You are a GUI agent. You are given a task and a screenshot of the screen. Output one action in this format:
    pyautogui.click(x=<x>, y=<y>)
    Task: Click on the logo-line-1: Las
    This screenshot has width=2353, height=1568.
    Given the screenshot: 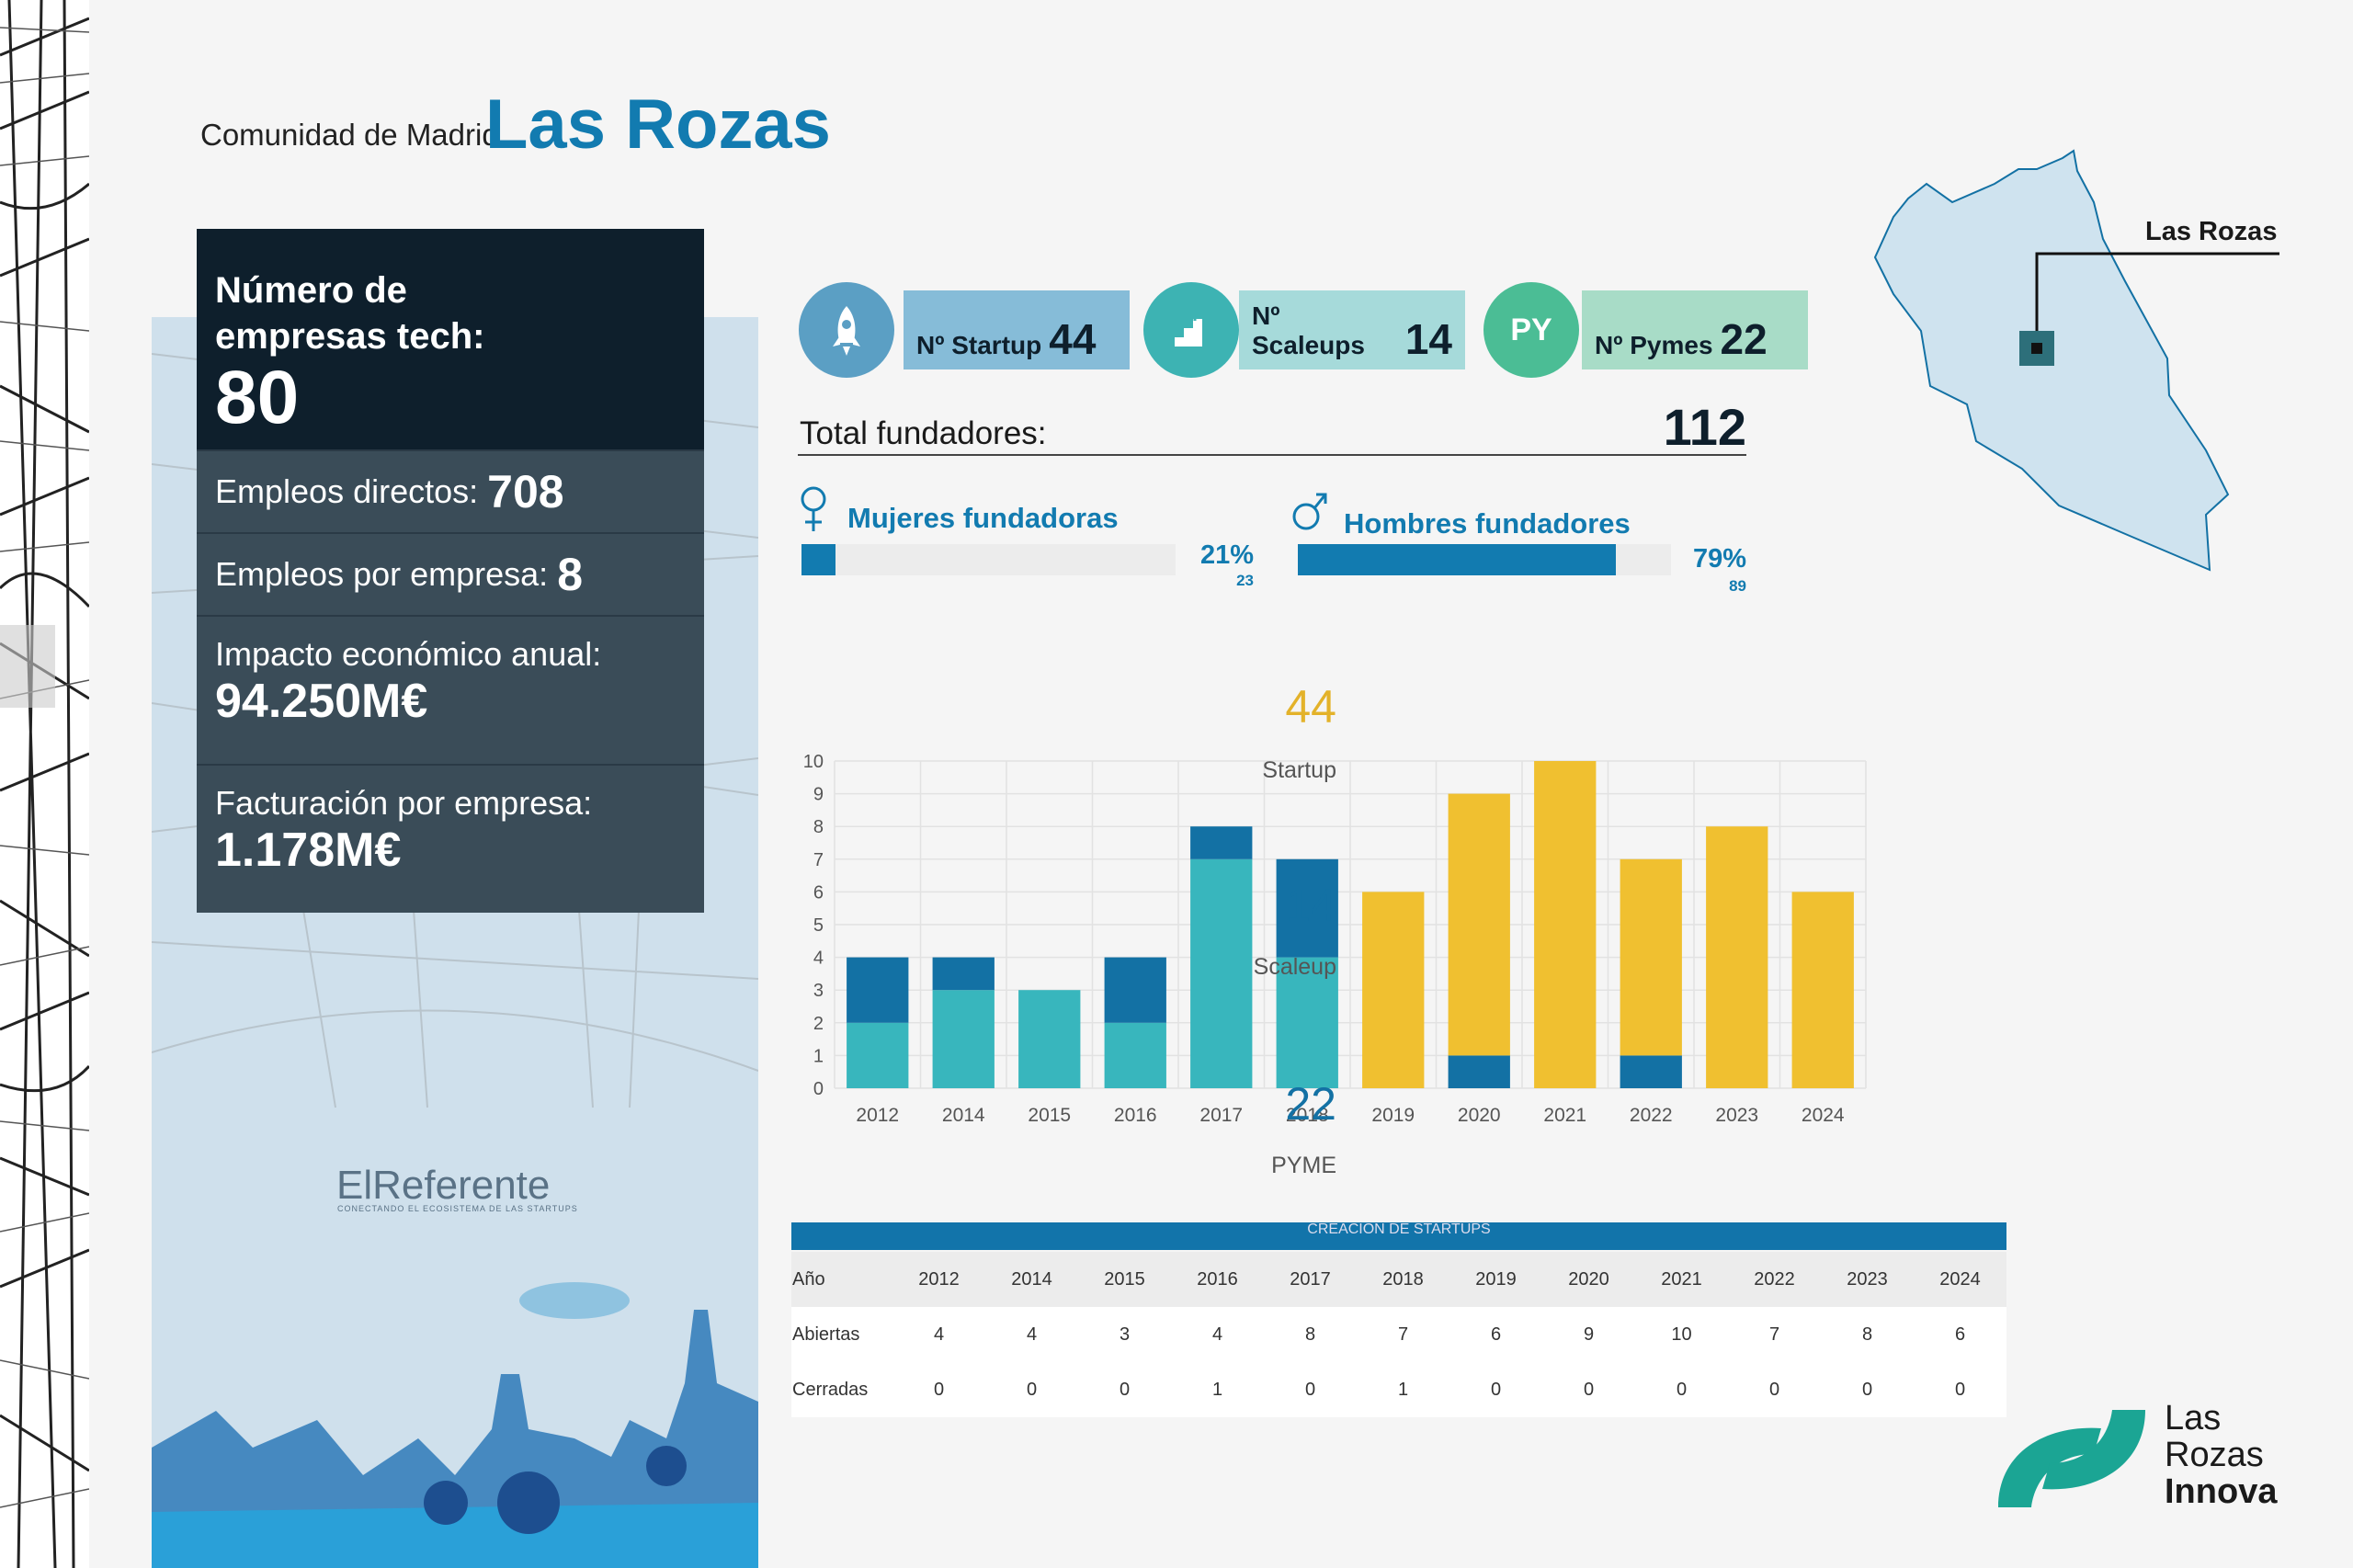 What is the action you would take?
    pyautogui.click(x=2193, y=1418)
    